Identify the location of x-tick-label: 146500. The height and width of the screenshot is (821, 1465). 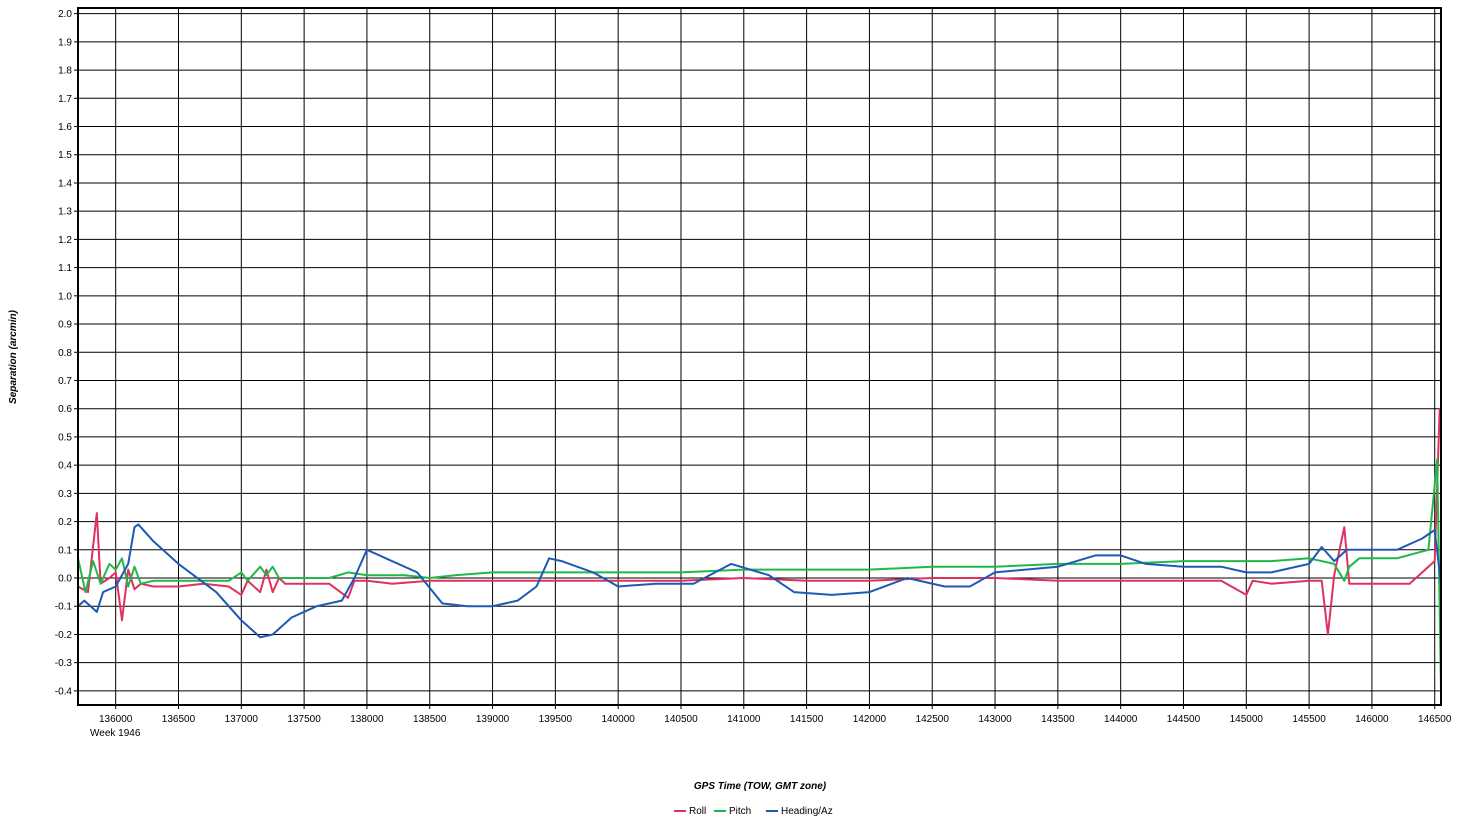
(1435, 719).